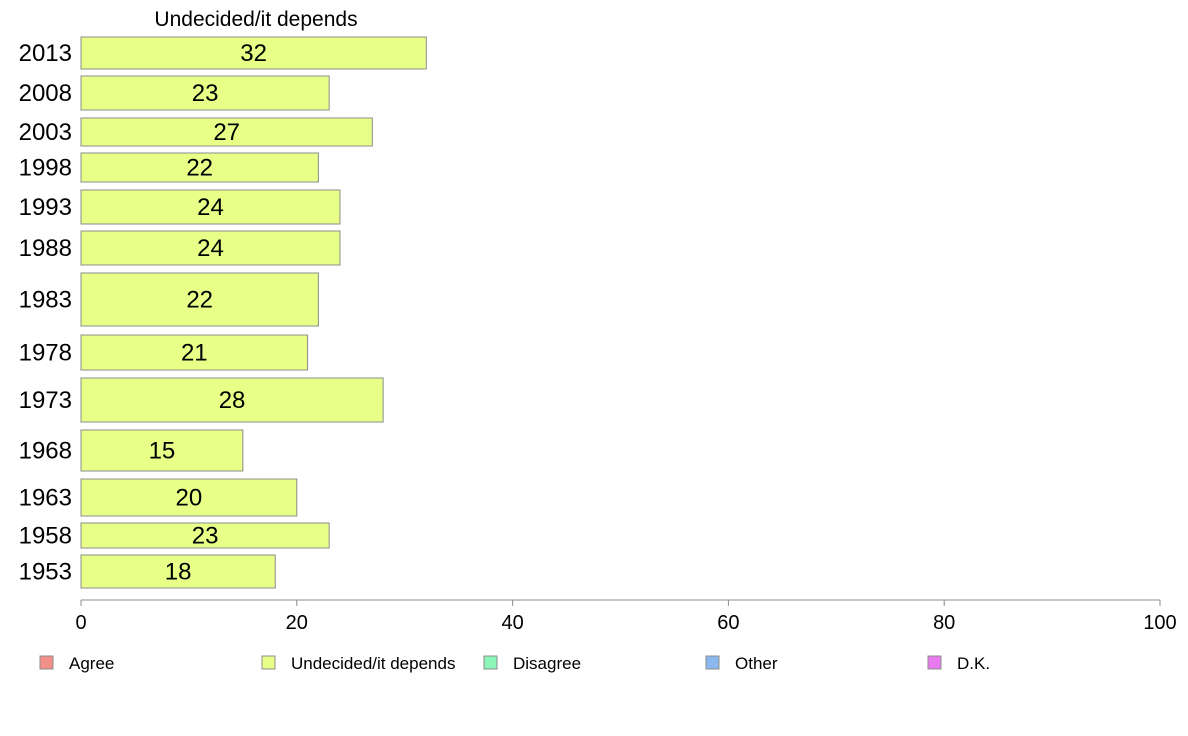 This screenshot has width=1188, height=736. I want to click on value-label-1998: 22, so click(199, 168).